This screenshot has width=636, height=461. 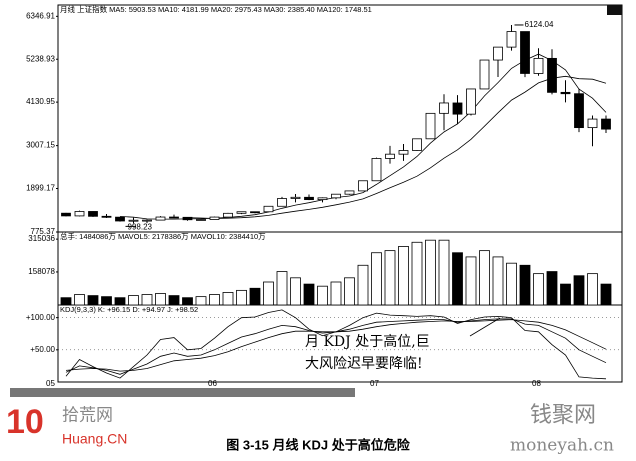 I want to click on y-tick-label: 775.37, so click(x=43, y=231).